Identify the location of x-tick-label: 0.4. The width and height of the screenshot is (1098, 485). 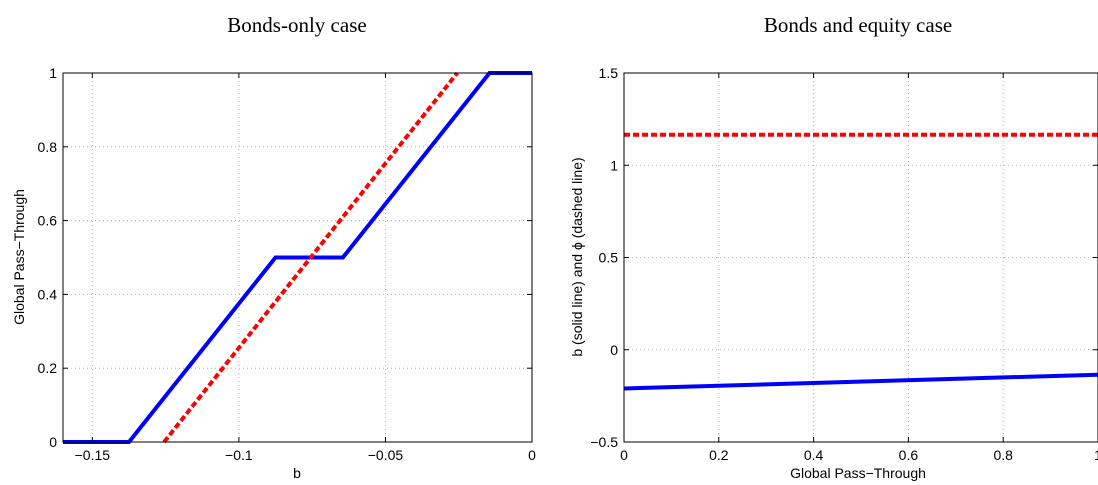
(814, 455).